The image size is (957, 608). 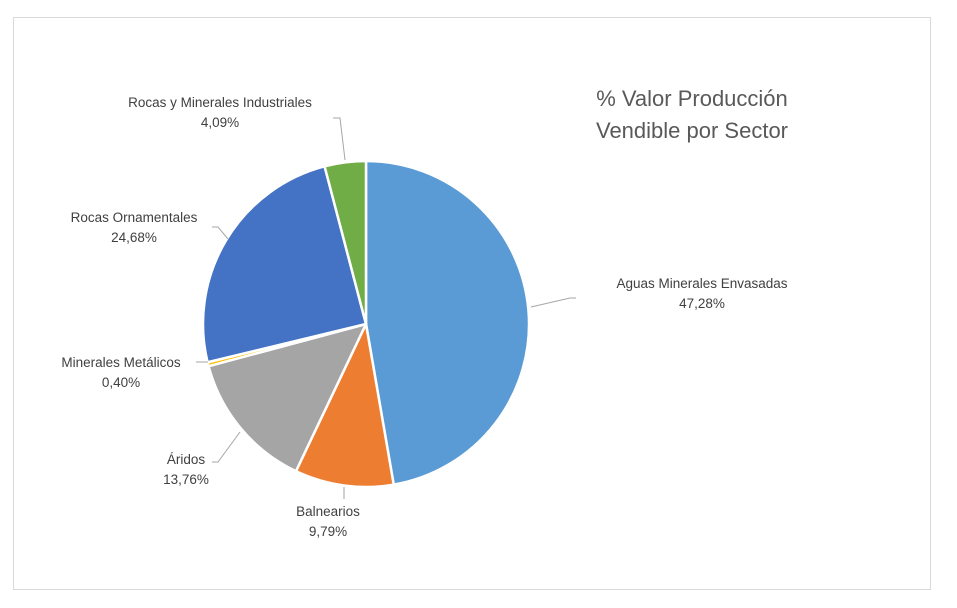 What do you see at coordinates (284, 264) in the screenshot?
I see `pie-slice-rocas-ornamentales` at bounding box center [284, 264].